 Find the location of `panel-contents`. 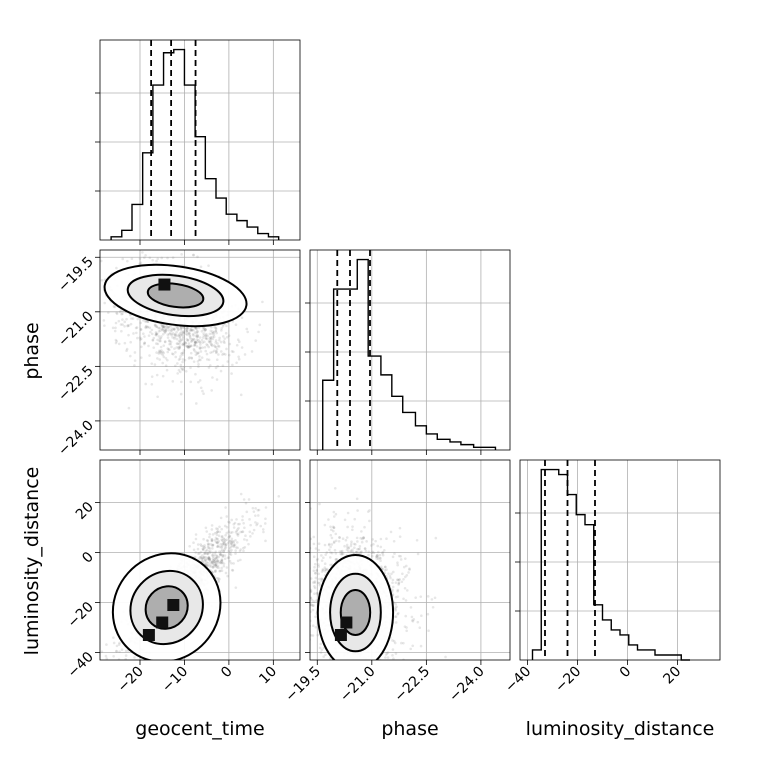

panel-contents is located at coordinates (182, 330).